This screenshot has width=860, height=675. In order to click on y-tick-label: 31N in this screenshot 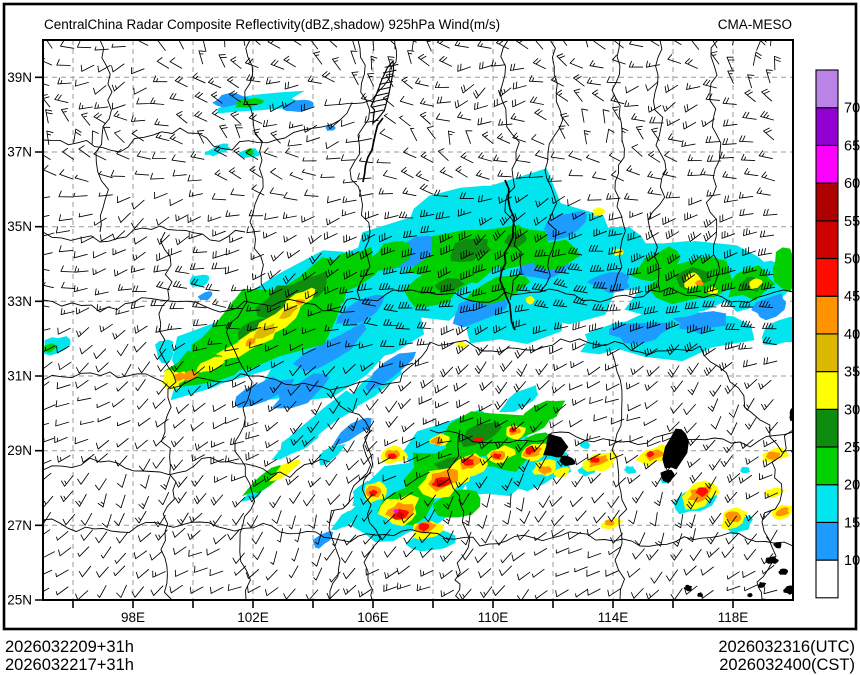, I will do `click(19, 376)`.